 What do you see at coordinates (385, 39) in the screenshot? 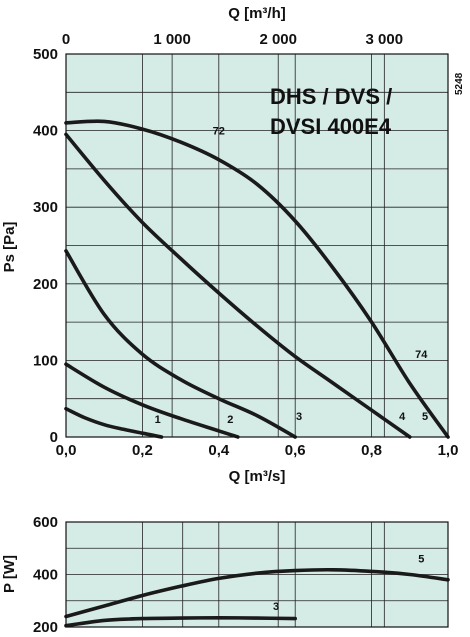
I see `top-tick-label: 3 000` at bounding box center [385, 39].